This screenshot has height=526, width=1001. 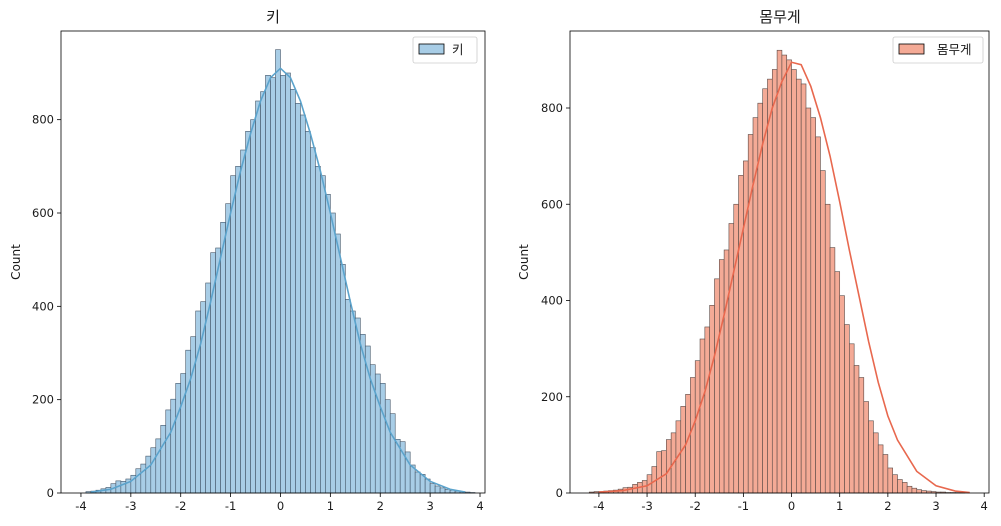 I want to click on y-tick-label: 400, so click(x=43, y=306).